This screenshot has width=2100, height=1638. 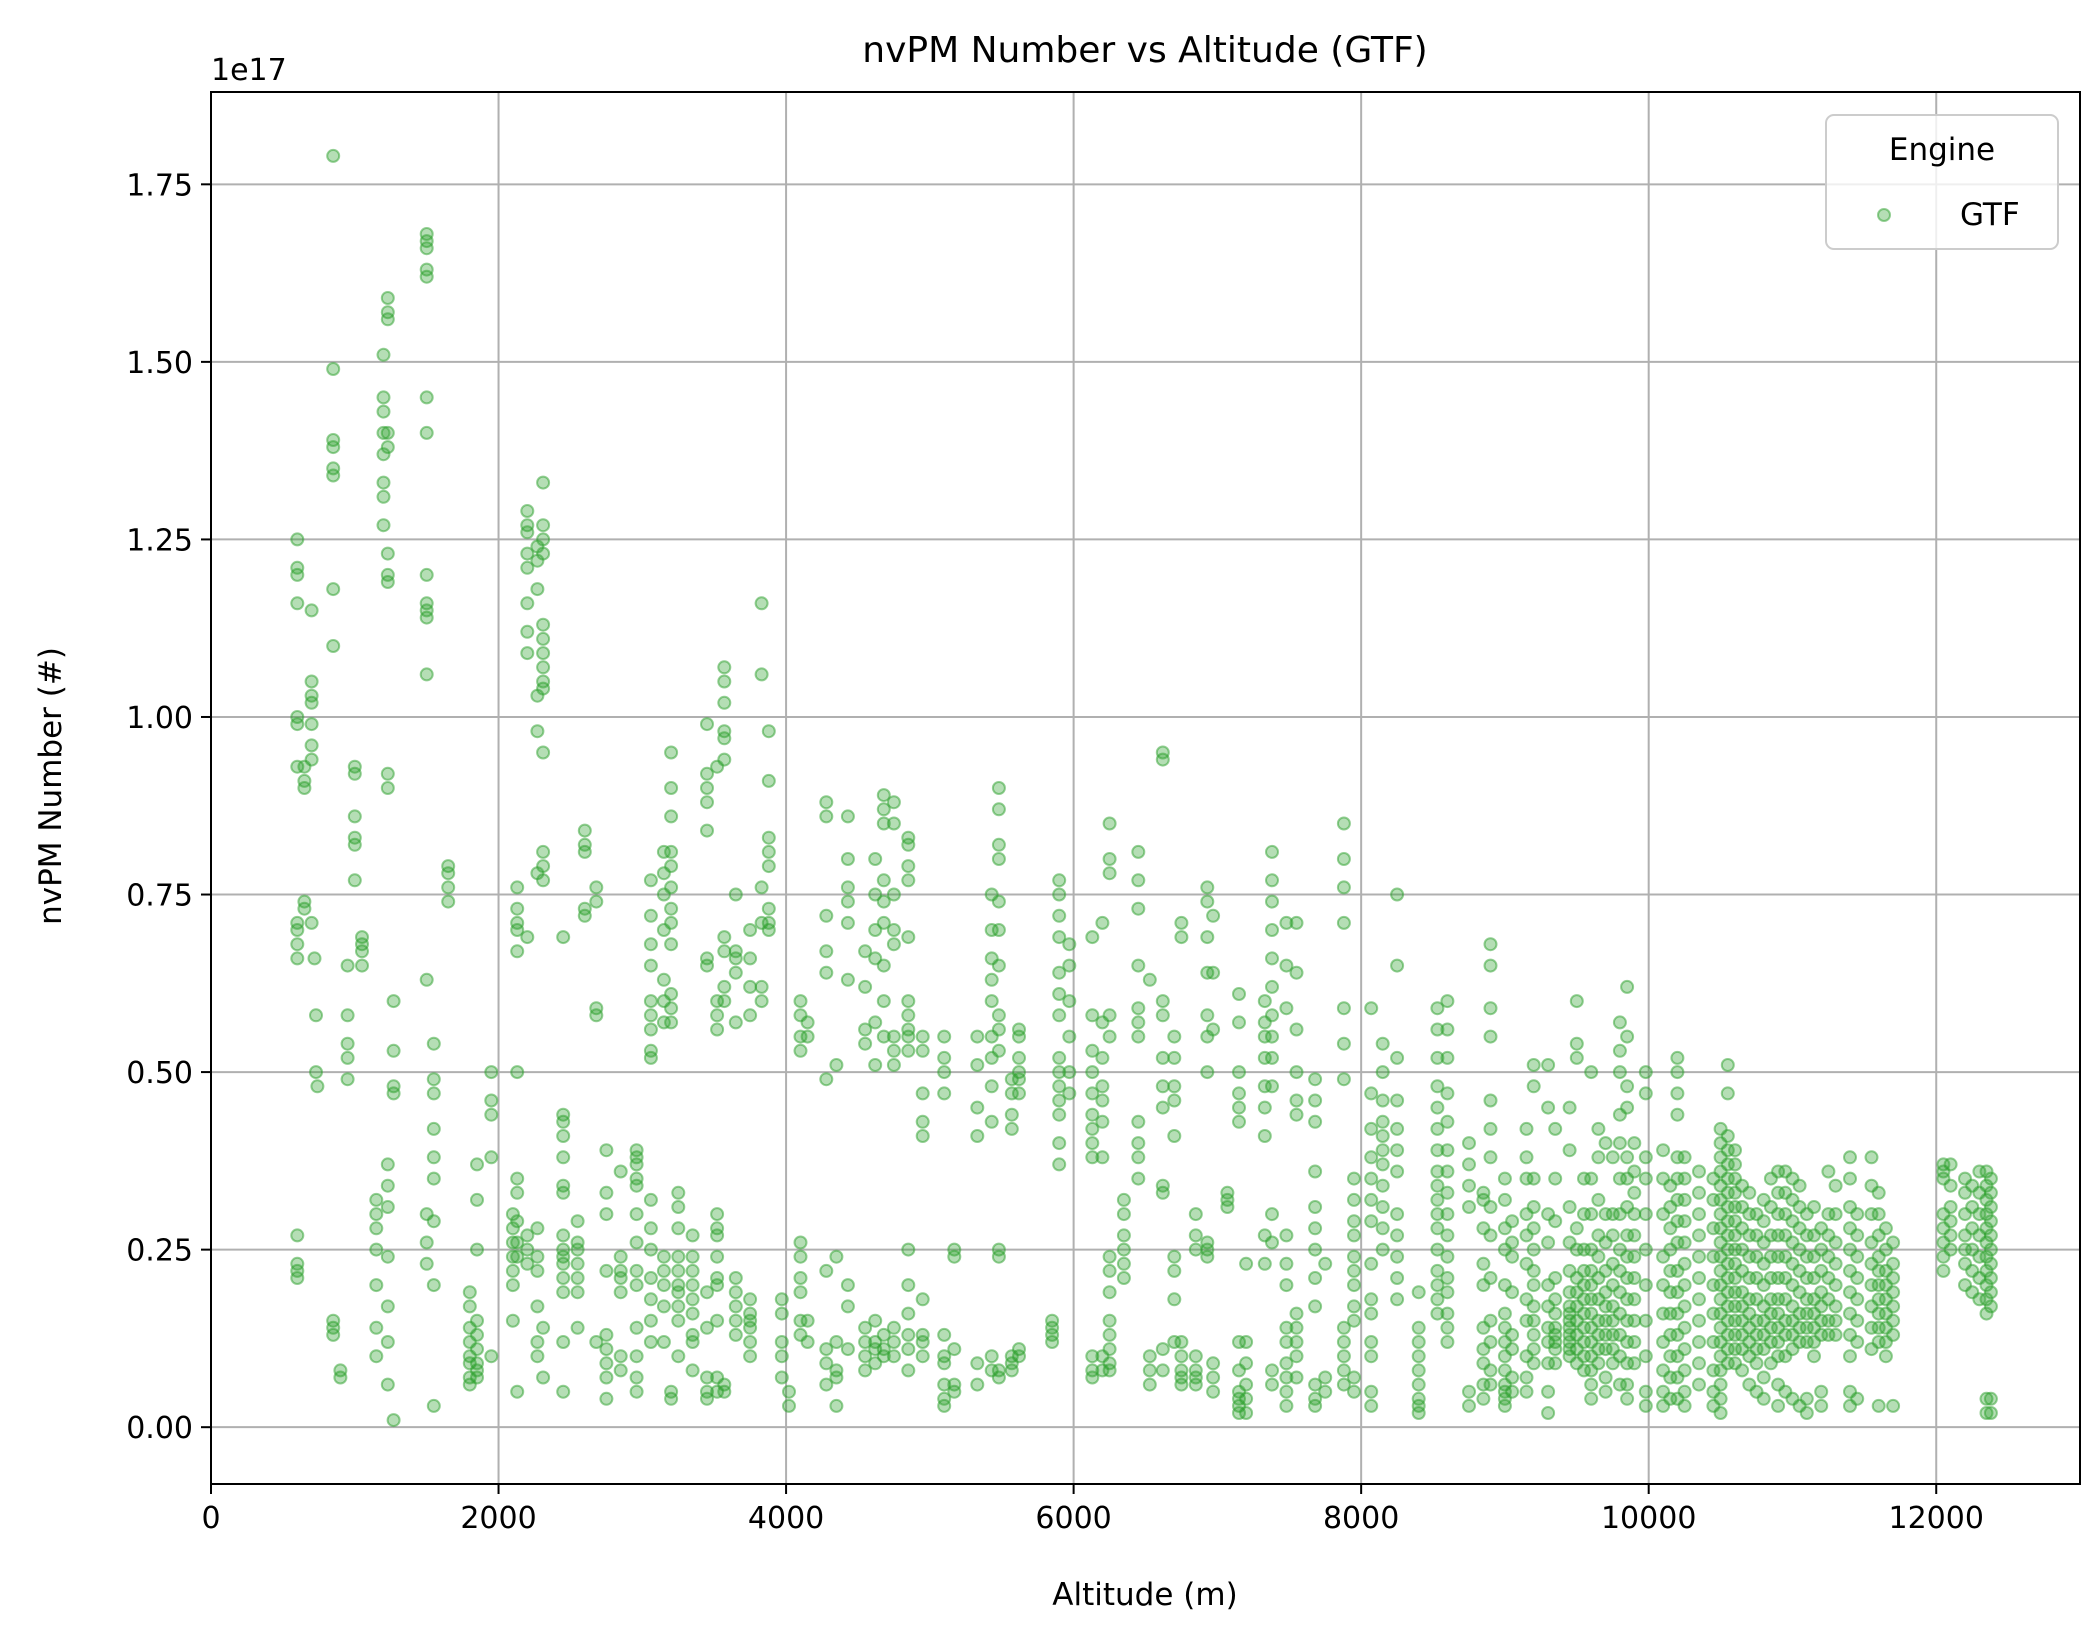 What do you see at coordinates (786, 1518) in the screenshot?
I see `x-tick-label: 4000` at bounding box center [786, 1518].